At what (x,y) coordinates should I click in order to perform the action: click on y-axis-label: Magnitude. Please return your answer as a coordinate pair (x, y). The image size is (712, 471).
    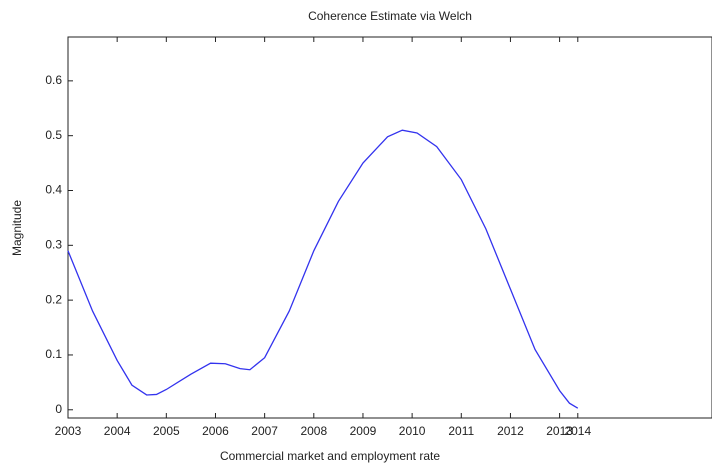
    Looking at the image, I should click on (17, 228).